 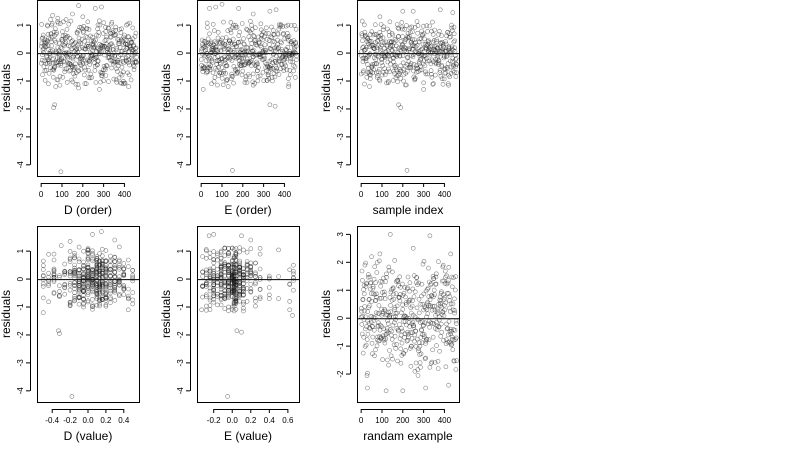 I want to click on y-tick-label: 1, so click(x=340, y=24).